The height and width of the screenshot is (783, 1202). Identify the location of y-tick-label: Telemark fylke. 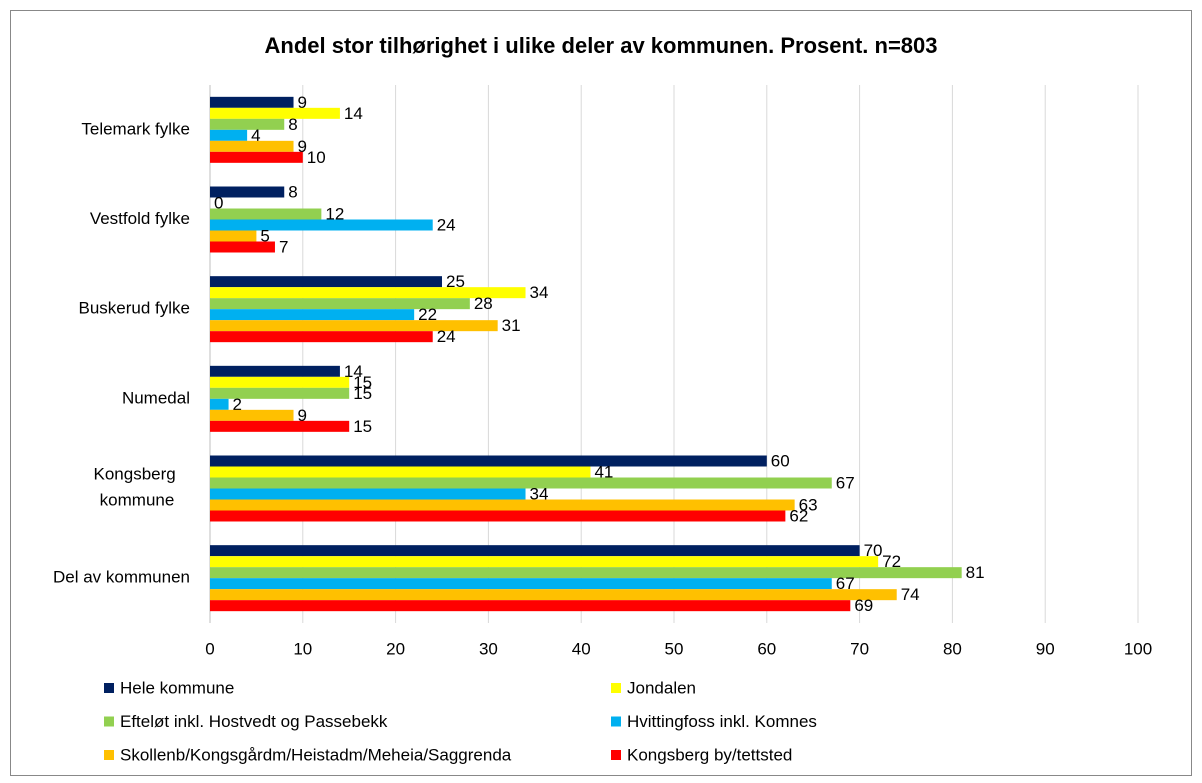
(135, 128).